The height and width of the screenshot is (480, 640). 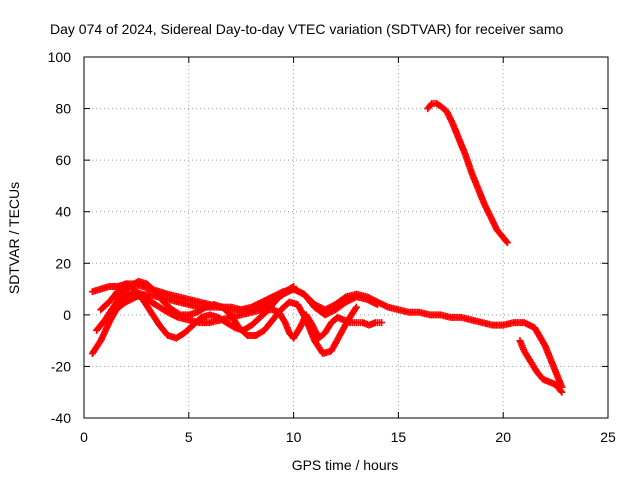 What do you see at coordinates (63, 109) in the screenshot?
I see `y-tick-label: 80` at bounding box center [63, 109].